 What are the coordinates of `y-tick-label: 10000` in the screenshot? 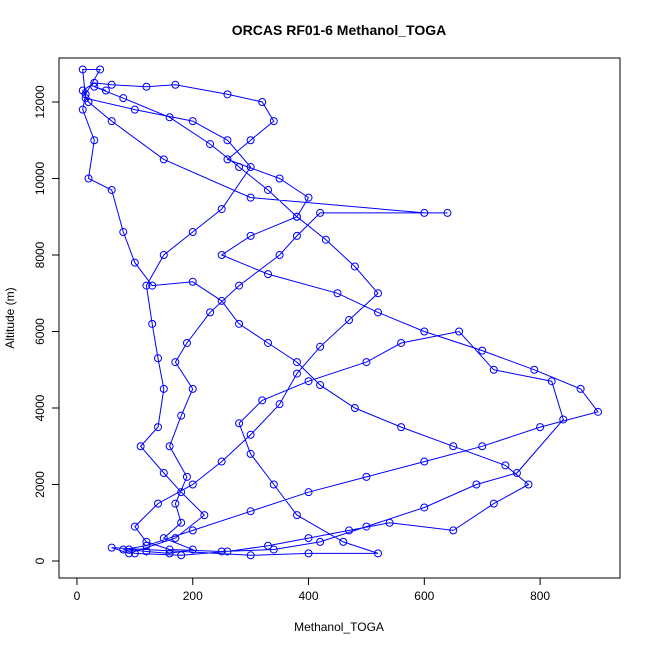 It's located at (40, 178).